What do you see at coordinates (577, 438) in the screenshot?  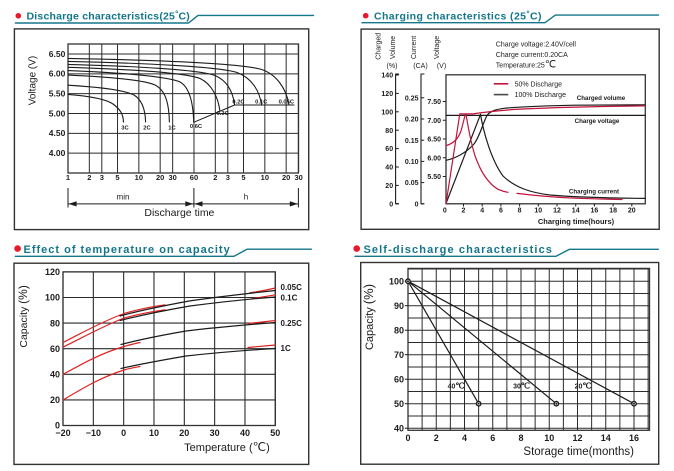 I see `svg-text: 12` at bounding box center [577, 438].